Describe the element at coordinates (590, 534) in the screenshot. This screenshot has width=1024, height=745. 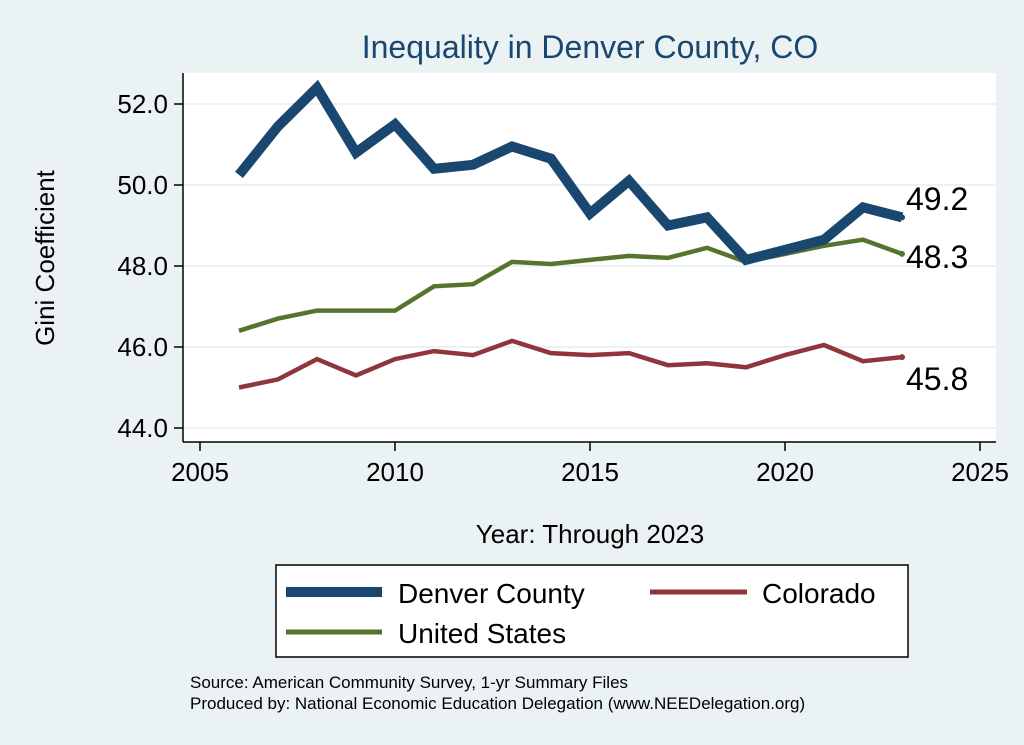
I see `x-axis-label: Year: Through 2023` at that location.